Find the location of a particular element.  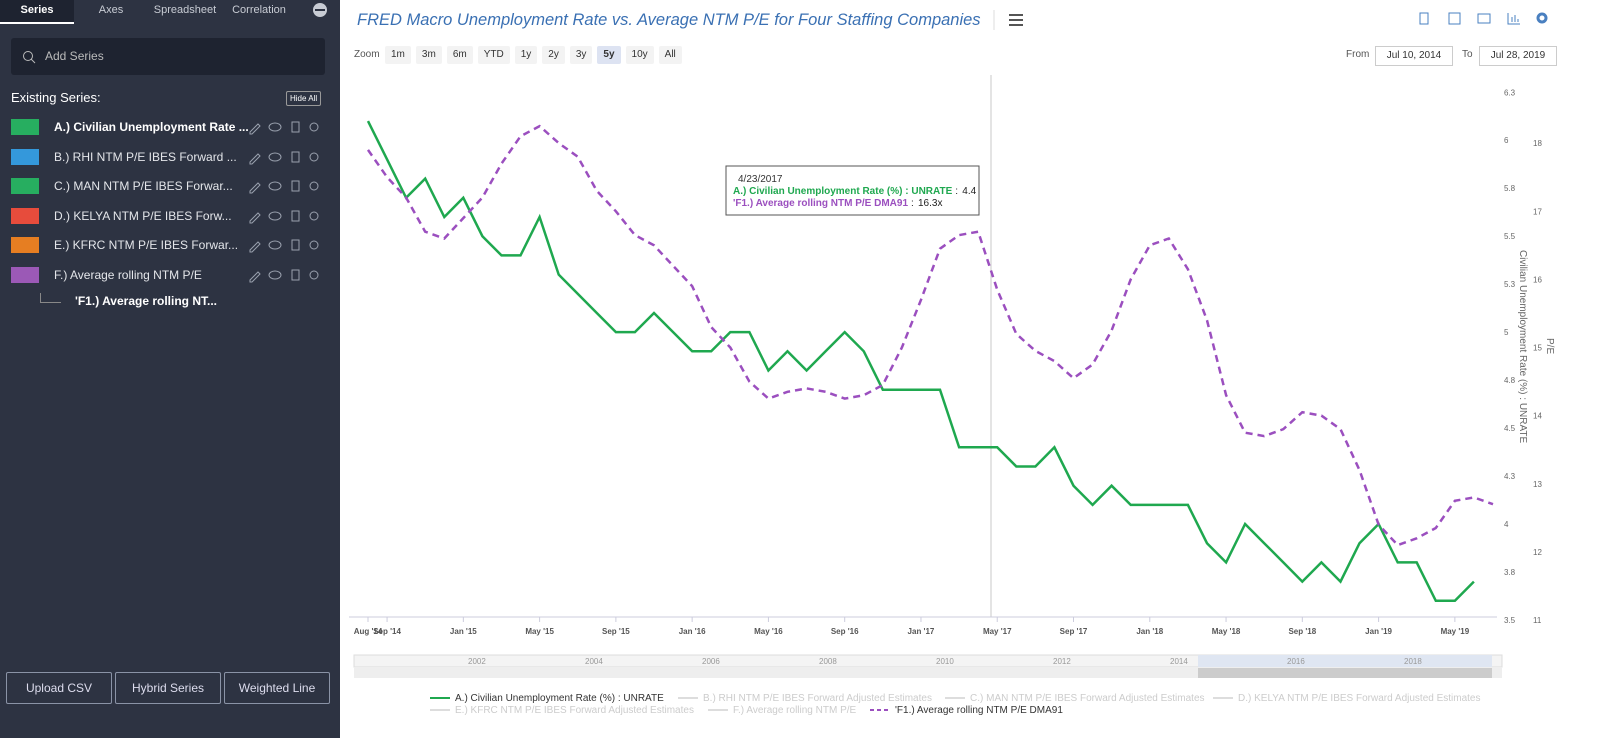

series-name: F.) Average rolling NTM P/E is located at coordinates (128, 274).